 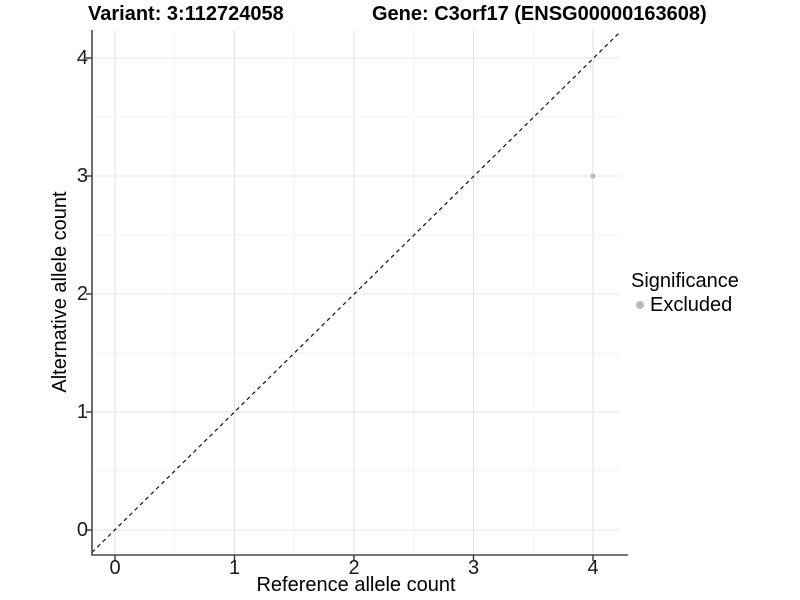 I want to click on excluded-point-icon, so click(x=640, y=305).